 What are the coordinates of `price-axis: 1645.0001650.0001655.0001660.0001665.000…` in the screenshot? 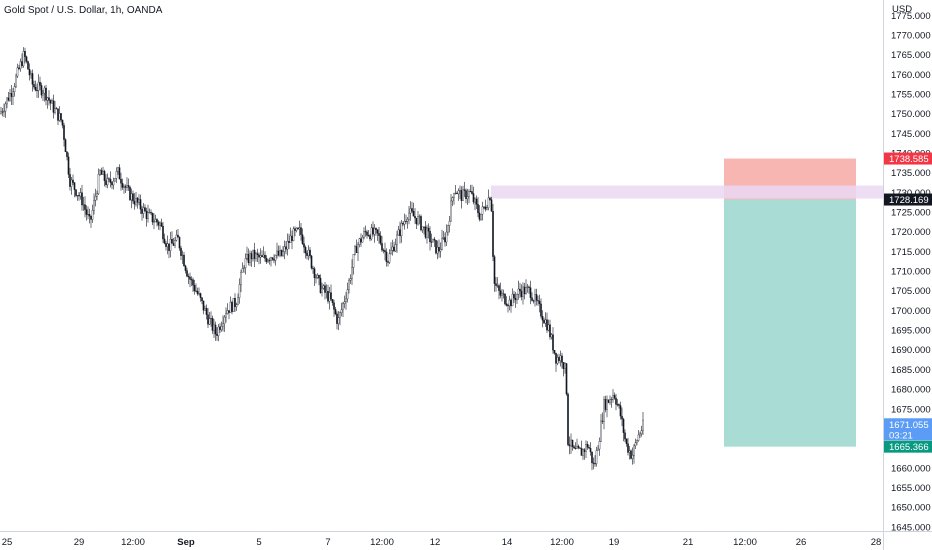 It's located at (911, 272).